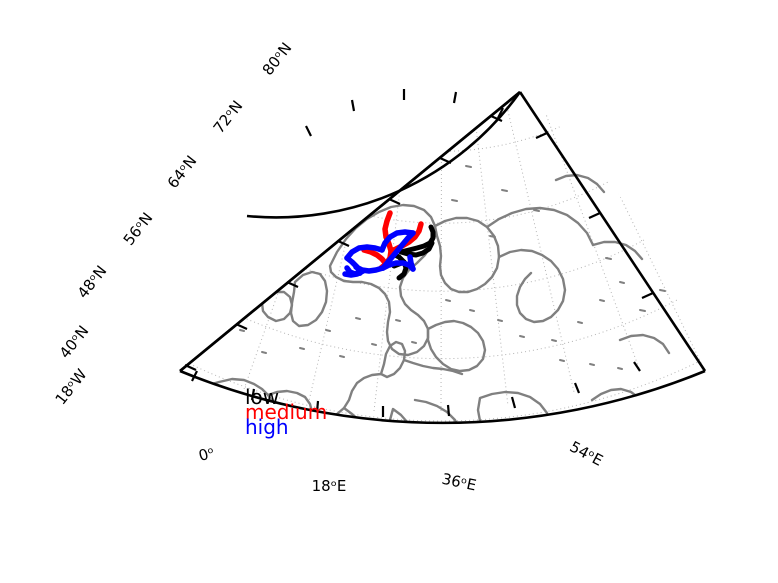 This screenshot has height=583, width=778. Describe the element at coordinates (384, 155) in the screenshot. I see `frame-top-arc` at that location.